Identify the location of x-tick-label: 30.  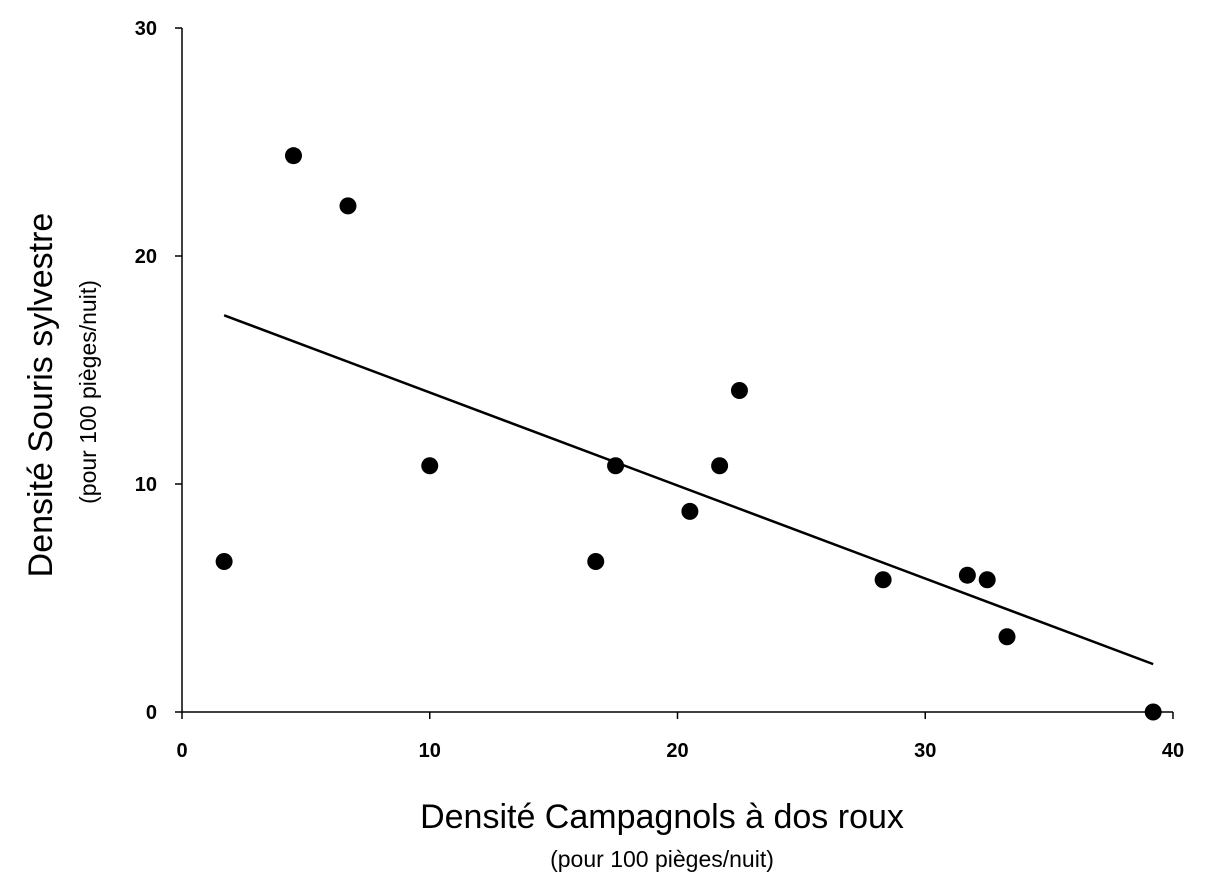
(925, 751).